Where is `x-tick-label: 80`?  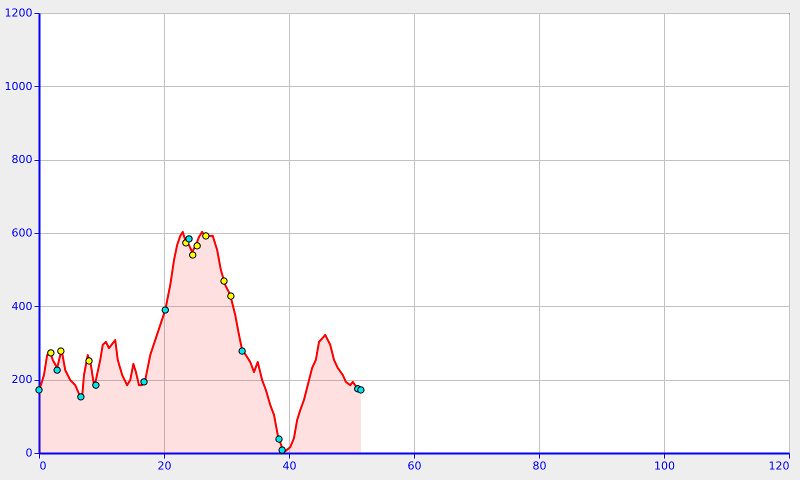
x-tick-label: 80 is located at coordinates (539, 466).